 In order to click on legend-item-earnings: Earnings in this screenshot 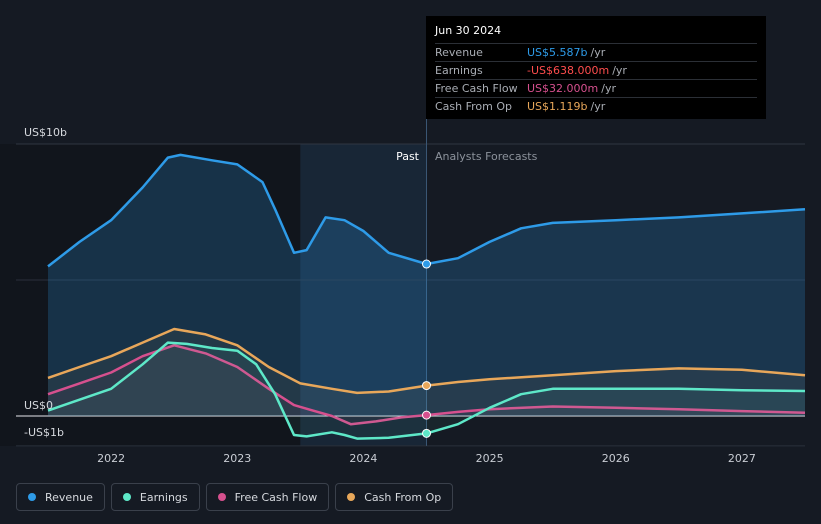, I will do `click(155, 497)`.